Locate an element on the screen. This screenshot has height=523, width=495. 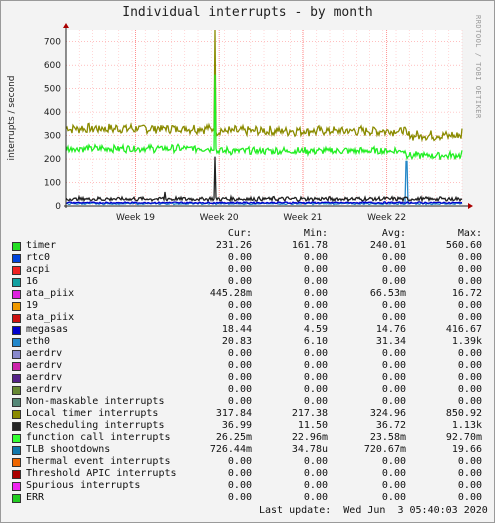
header-avg: Avg: is located at coordinates (393, 233).